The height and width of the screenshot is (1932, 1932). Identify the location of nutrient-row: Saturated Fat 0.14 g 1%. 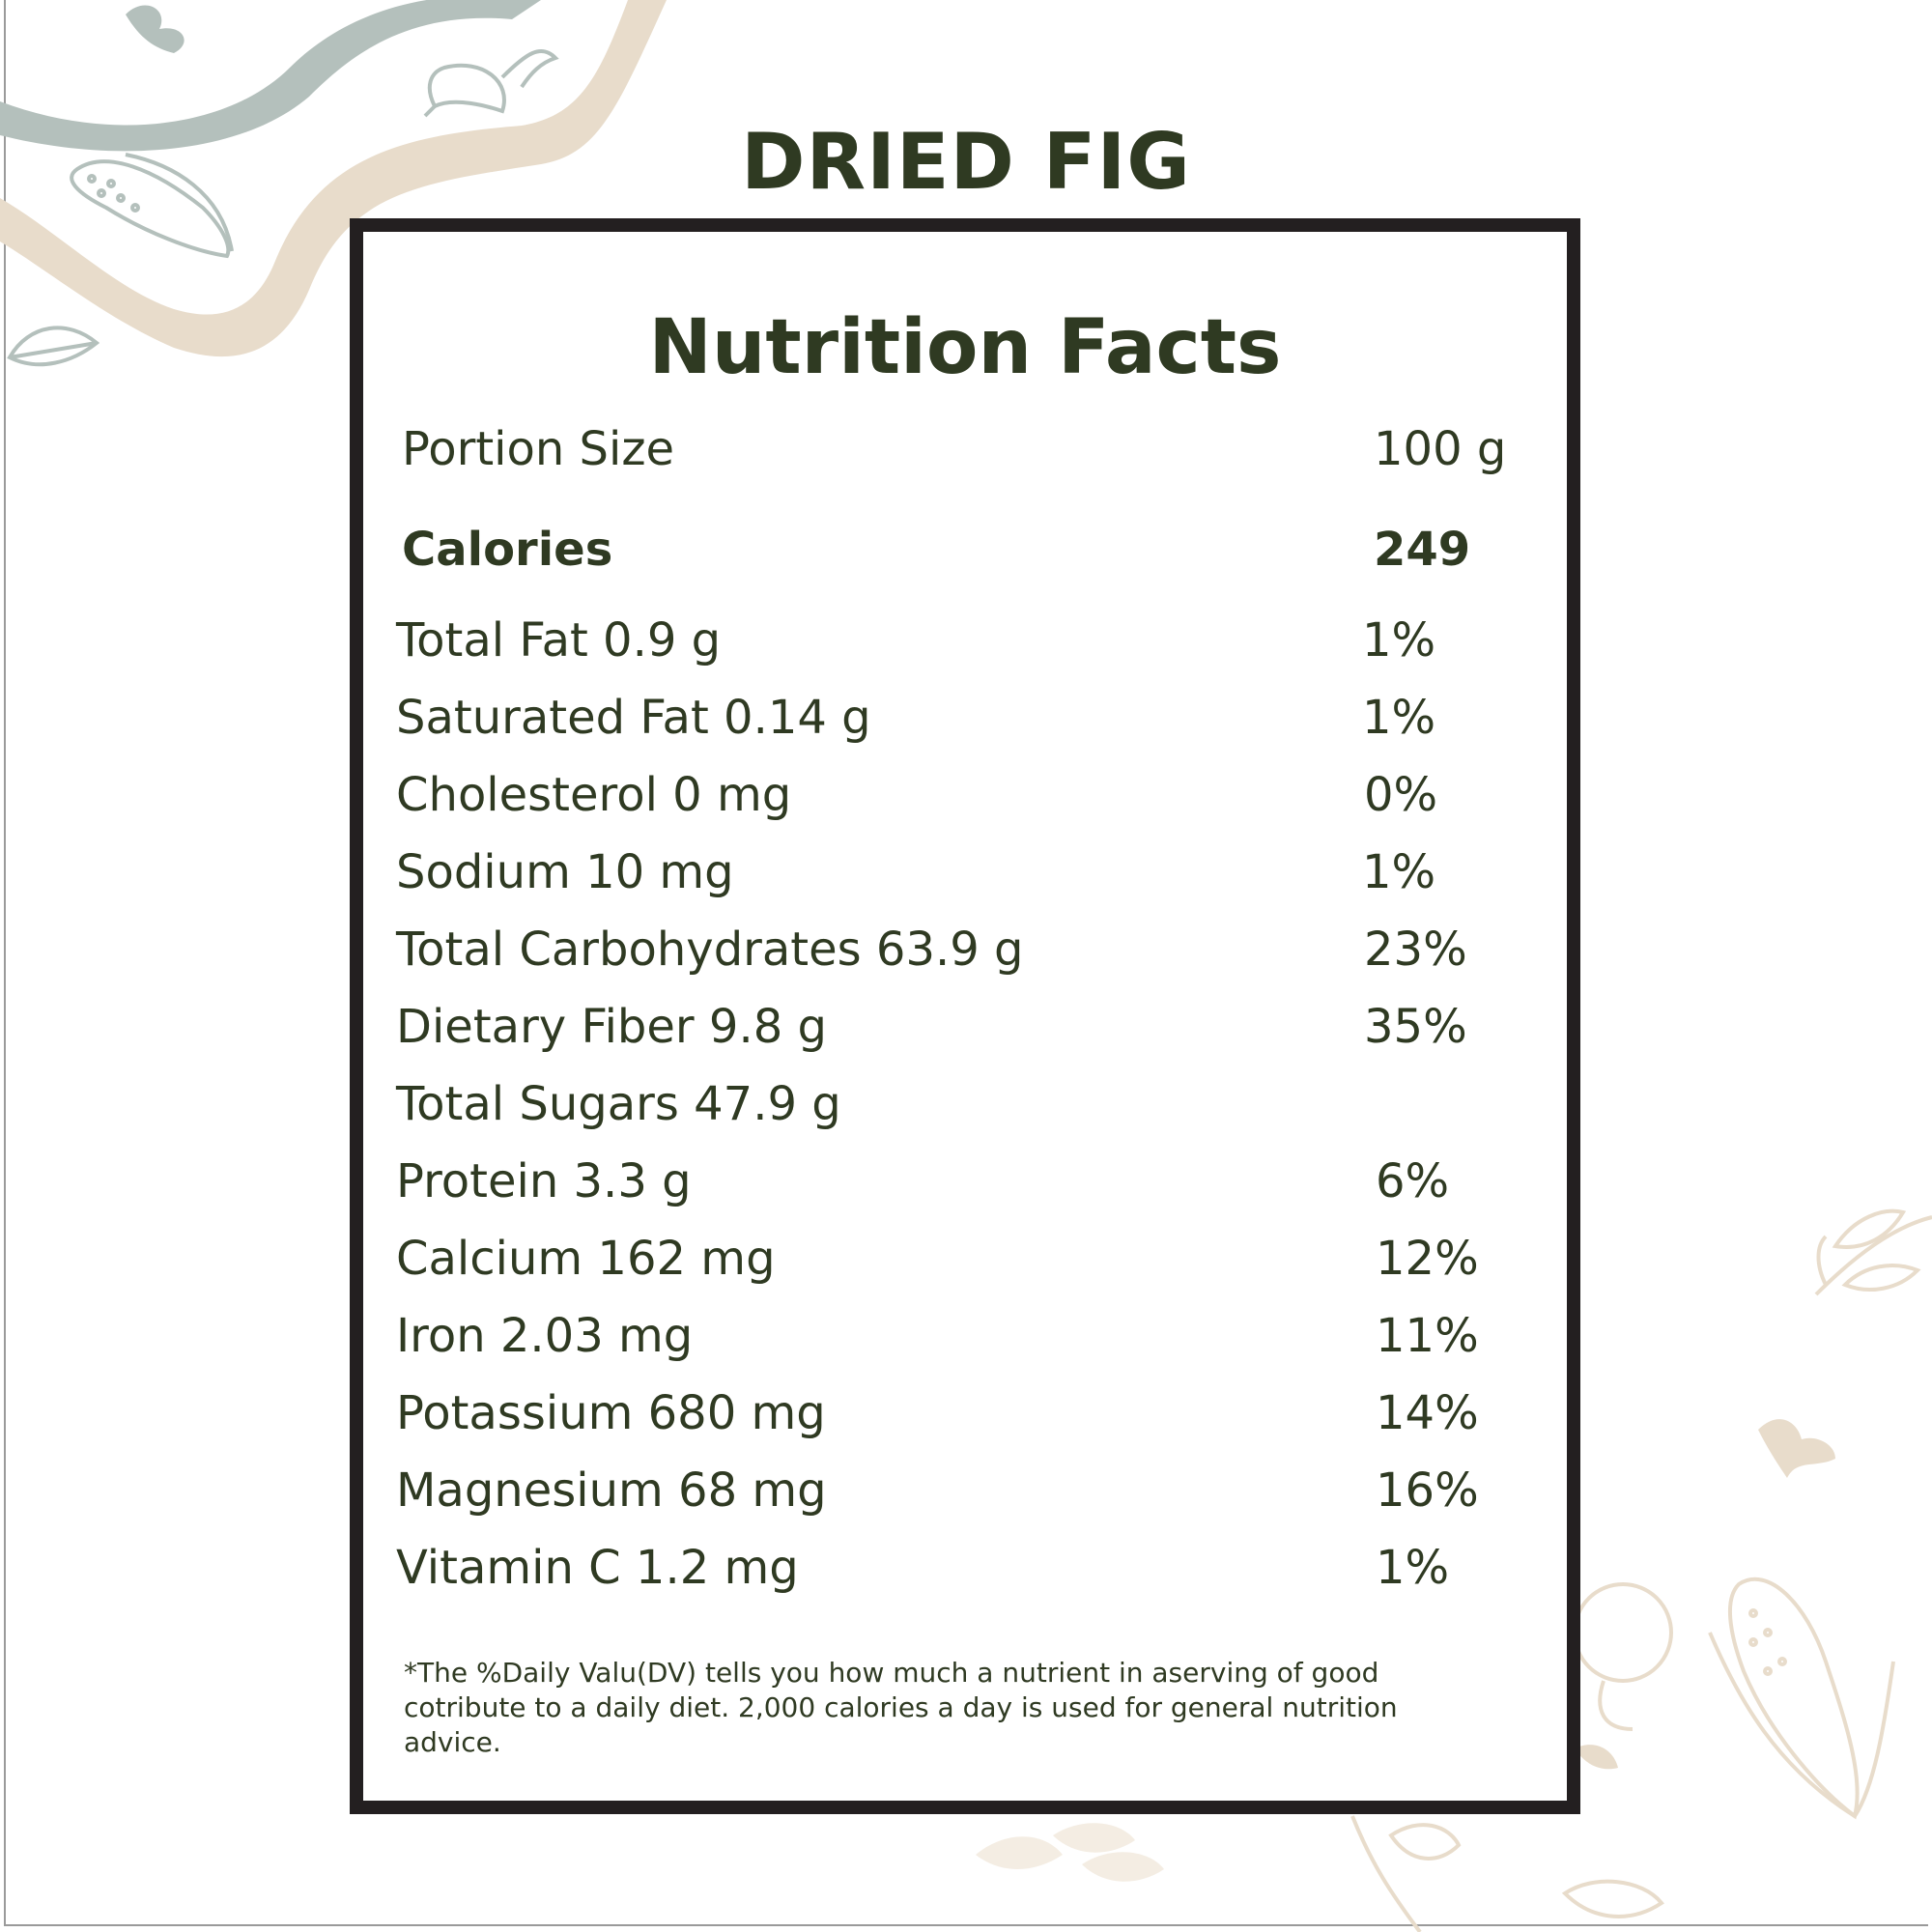
(966, 718).